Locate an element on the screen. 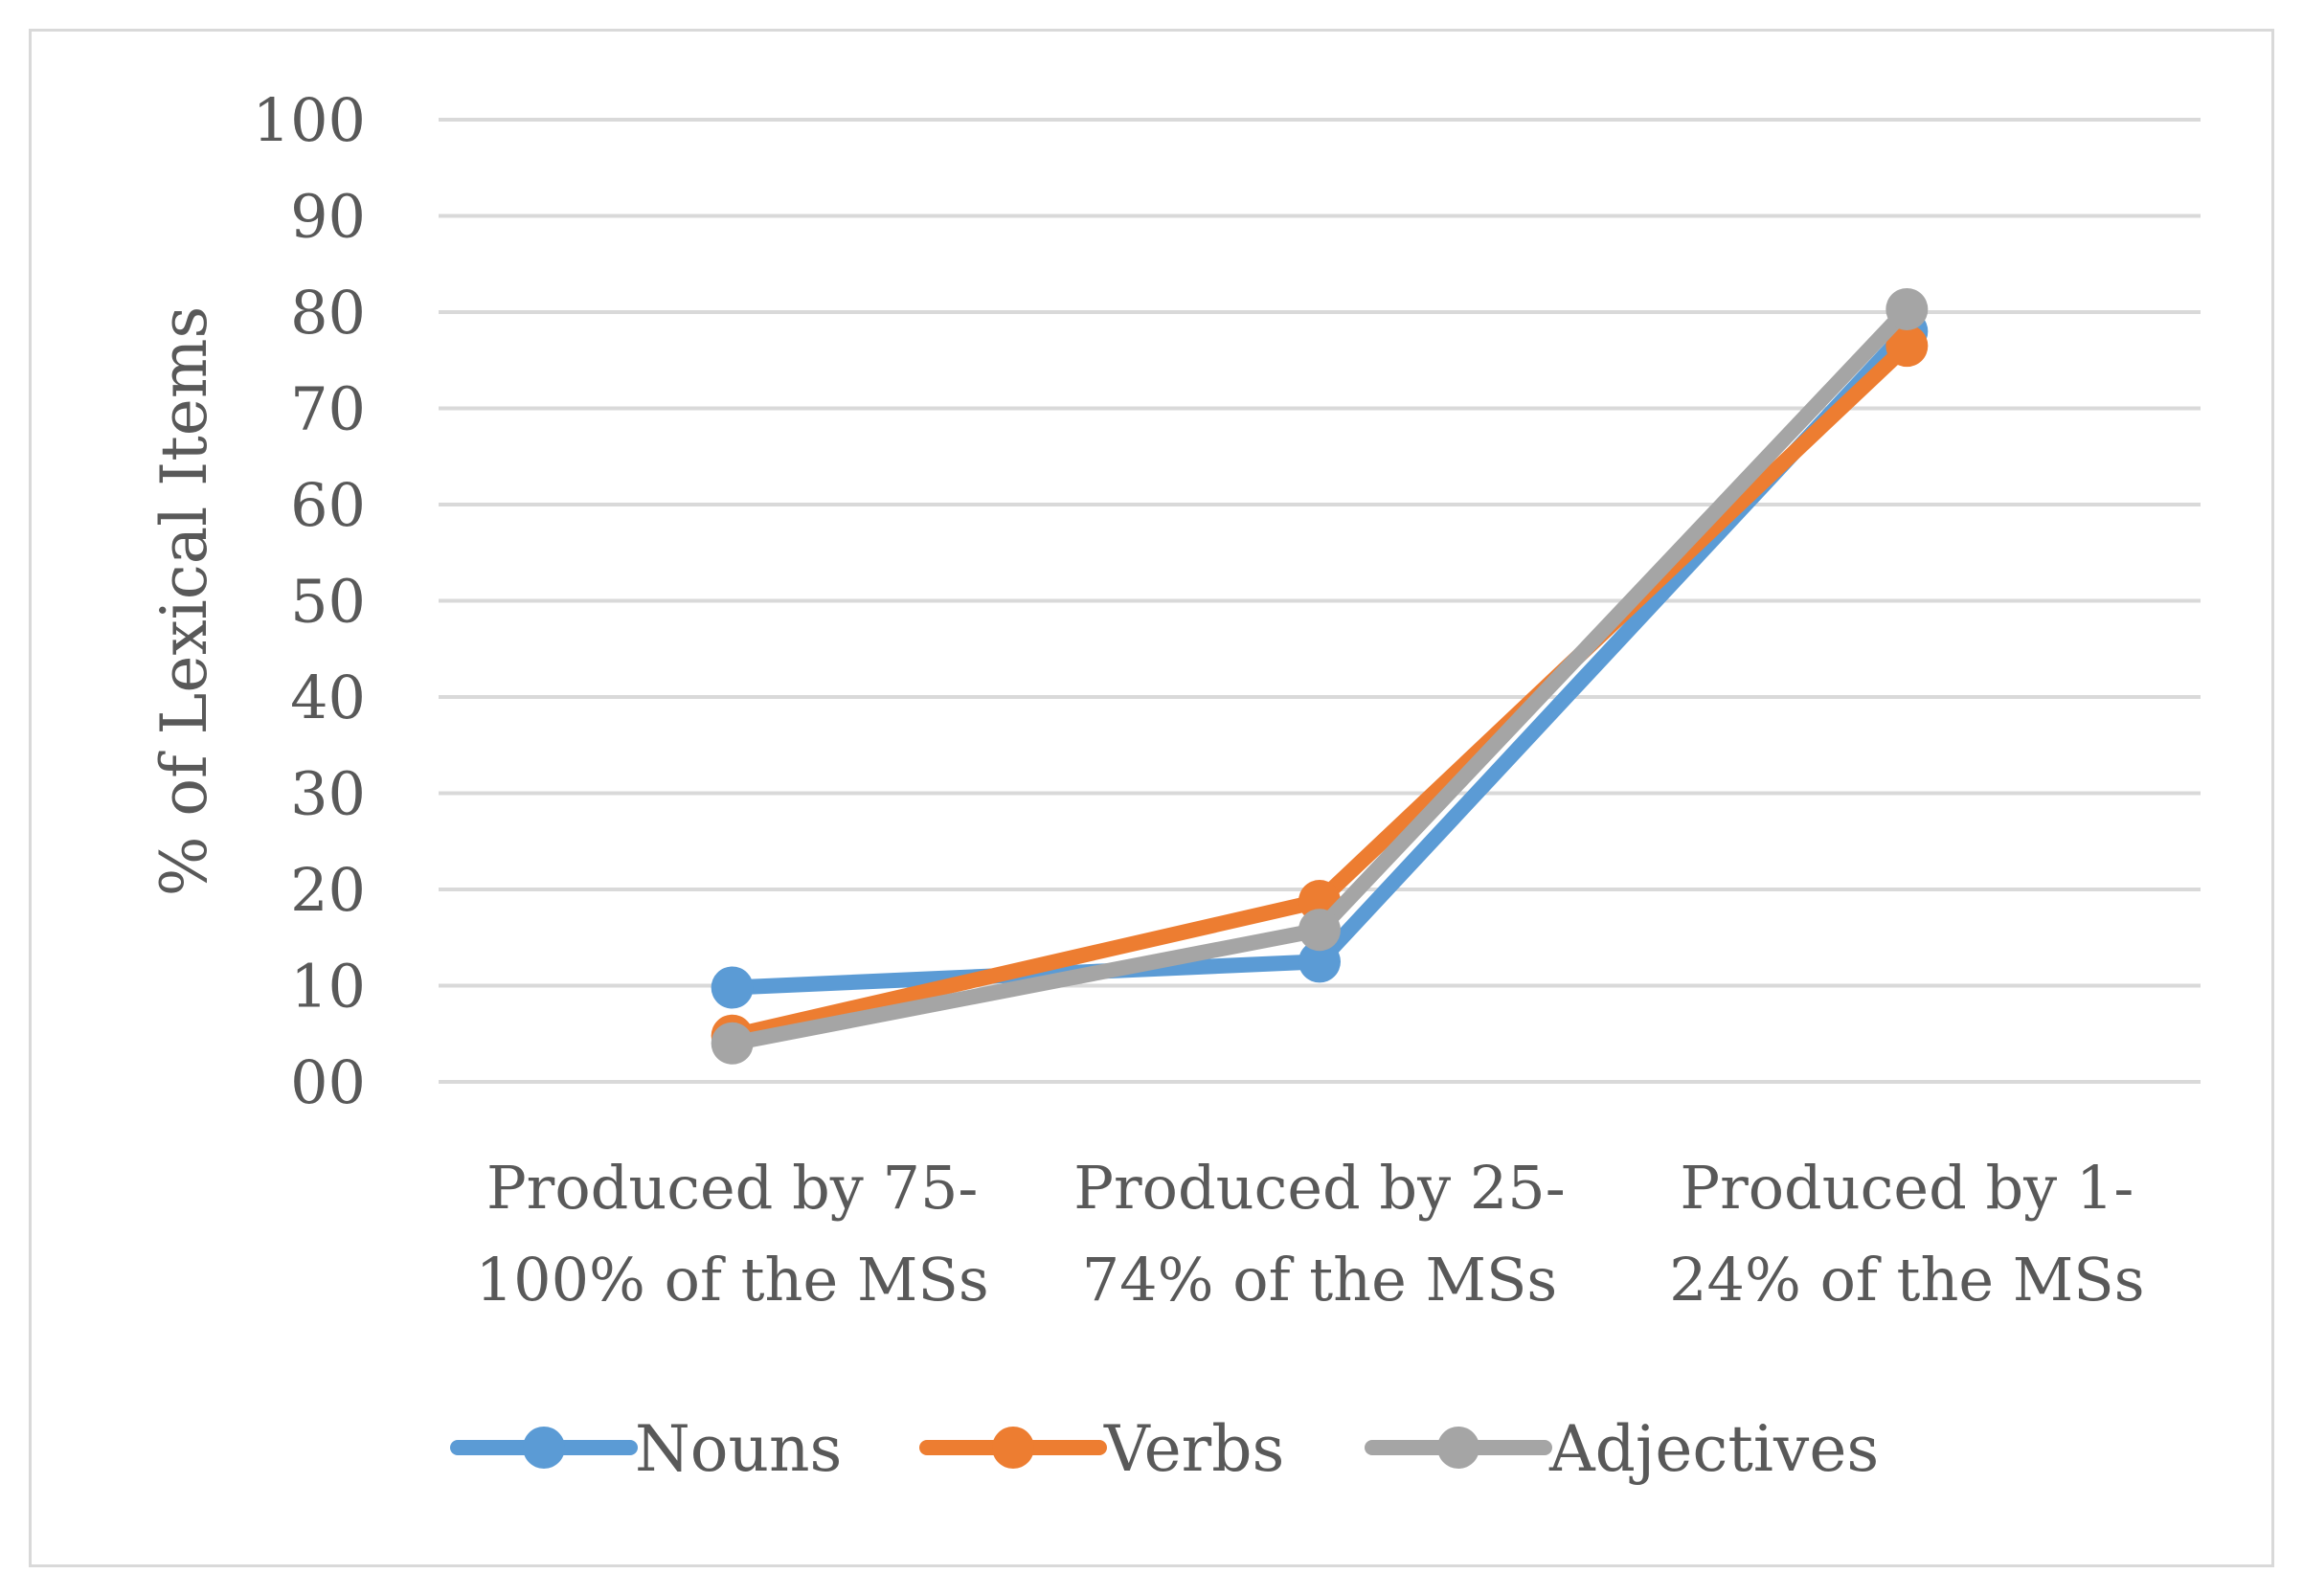  y-tick-label: 30 is located at coordinates (328, 794).